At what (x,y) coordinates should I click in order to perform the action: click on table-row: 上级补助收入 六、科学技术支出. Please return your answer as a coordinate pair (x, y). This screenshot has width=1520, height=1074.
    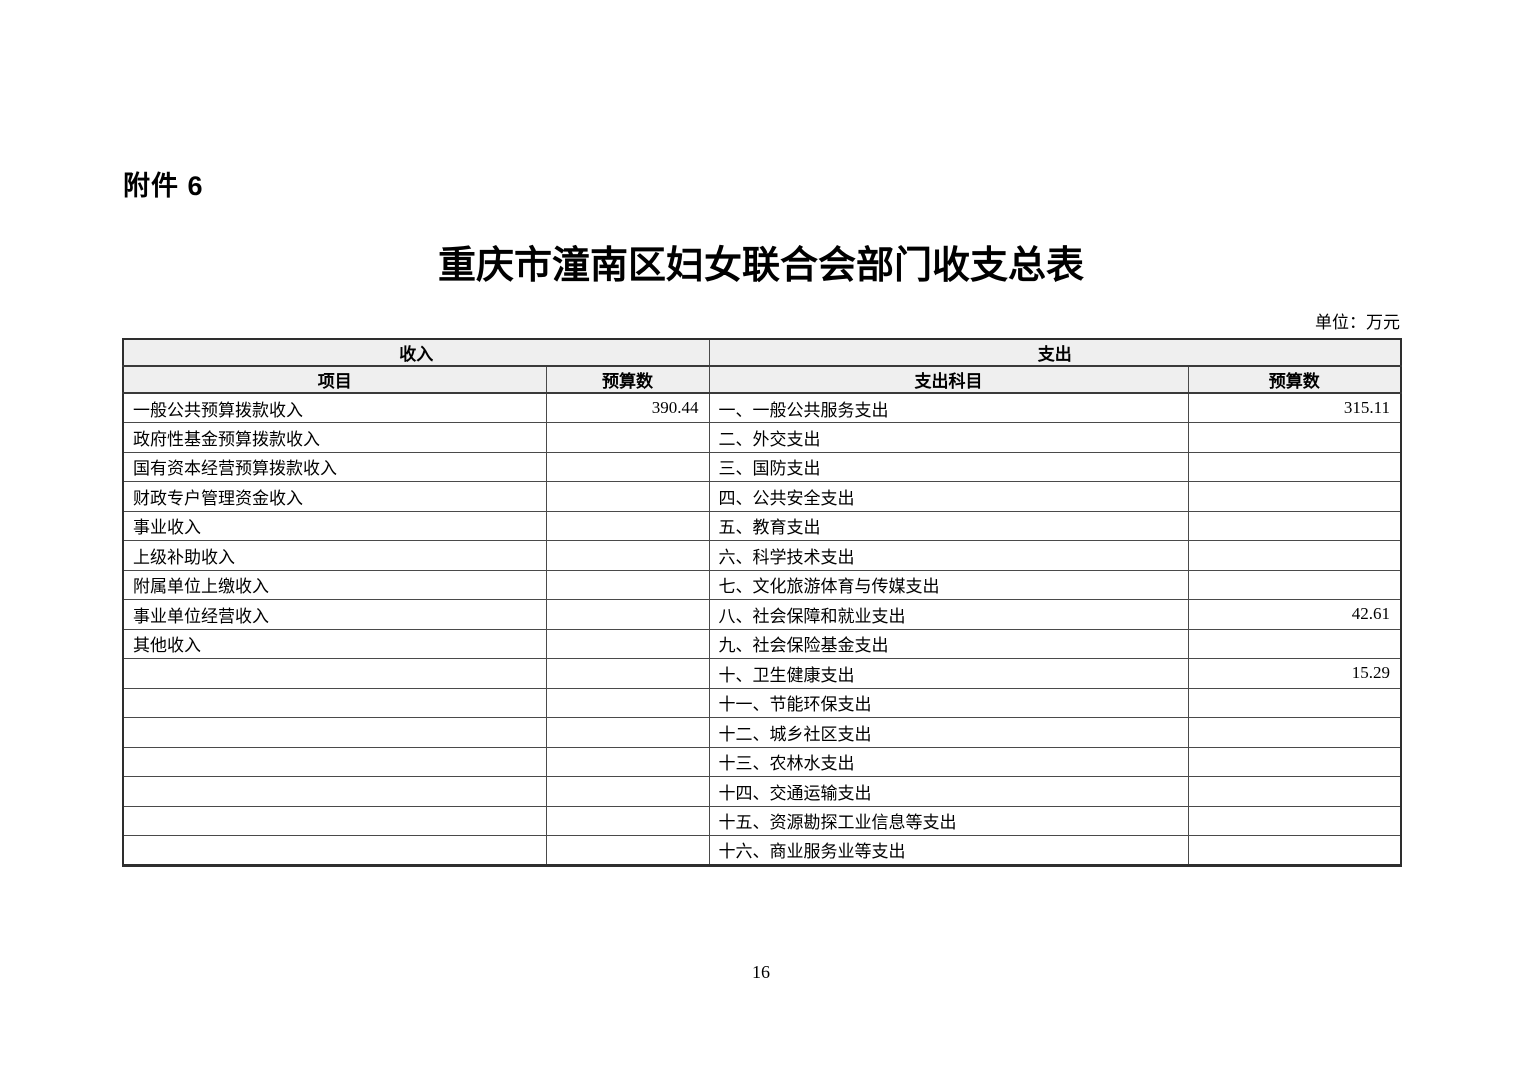
    Looking at the image, I should click on (762, 555).